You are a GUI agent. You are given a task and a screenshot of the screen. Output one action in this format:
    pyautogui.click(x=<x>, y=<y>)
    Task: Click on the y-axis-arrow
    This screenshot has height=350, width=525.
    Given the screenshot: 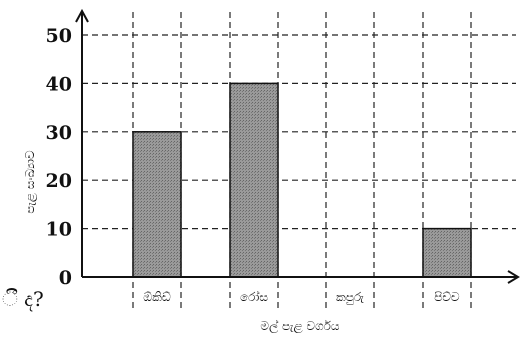 What is the action you would take?
    pyautogui.click(x=82, y=15)
    